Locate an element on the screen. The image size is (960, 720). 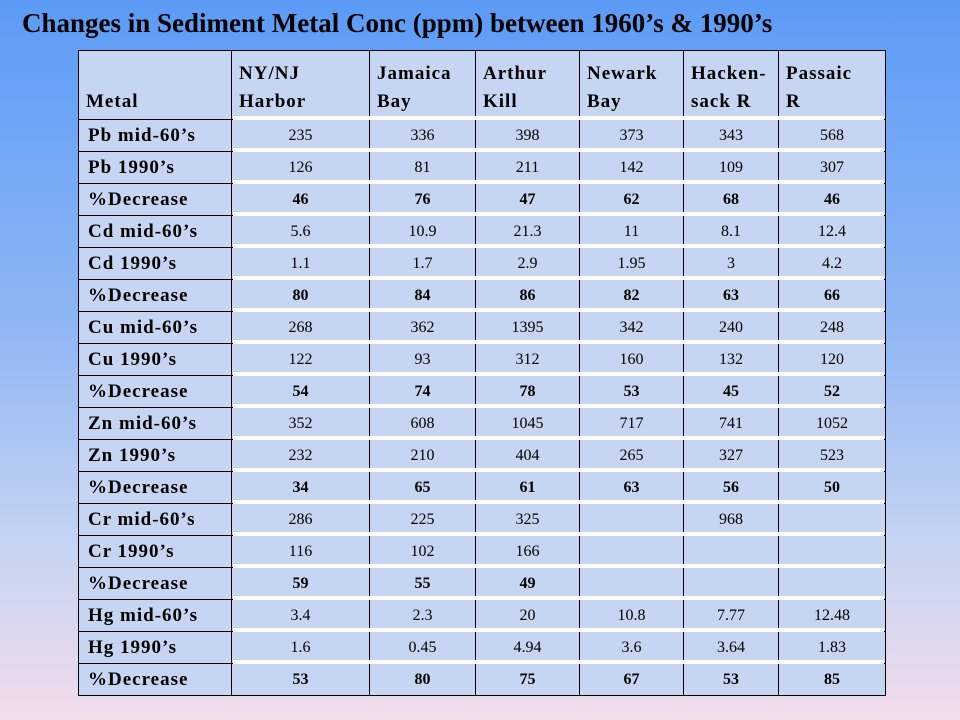
row-label: Zn 1990’s is located at coordinates (155, 455).